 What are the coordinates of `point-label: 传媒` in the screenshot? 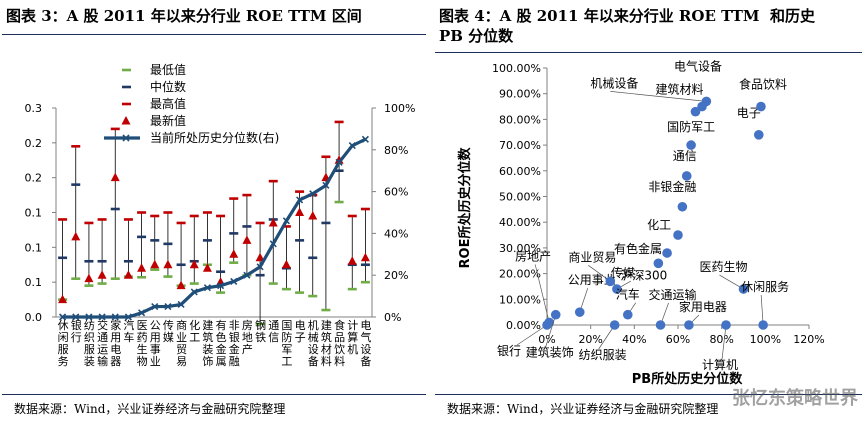 It's located at (623, 272).